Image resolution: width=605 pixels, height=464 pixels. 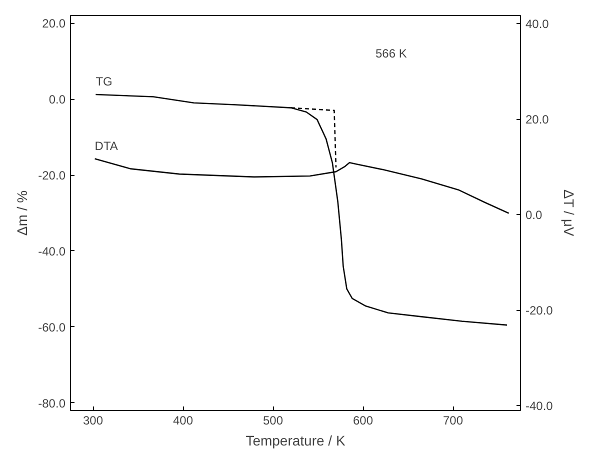 What do you see at coordinates (534, 215) in the screenshot?
I see `y2-tick-label: 0.0` at bounding box center [534, 215].